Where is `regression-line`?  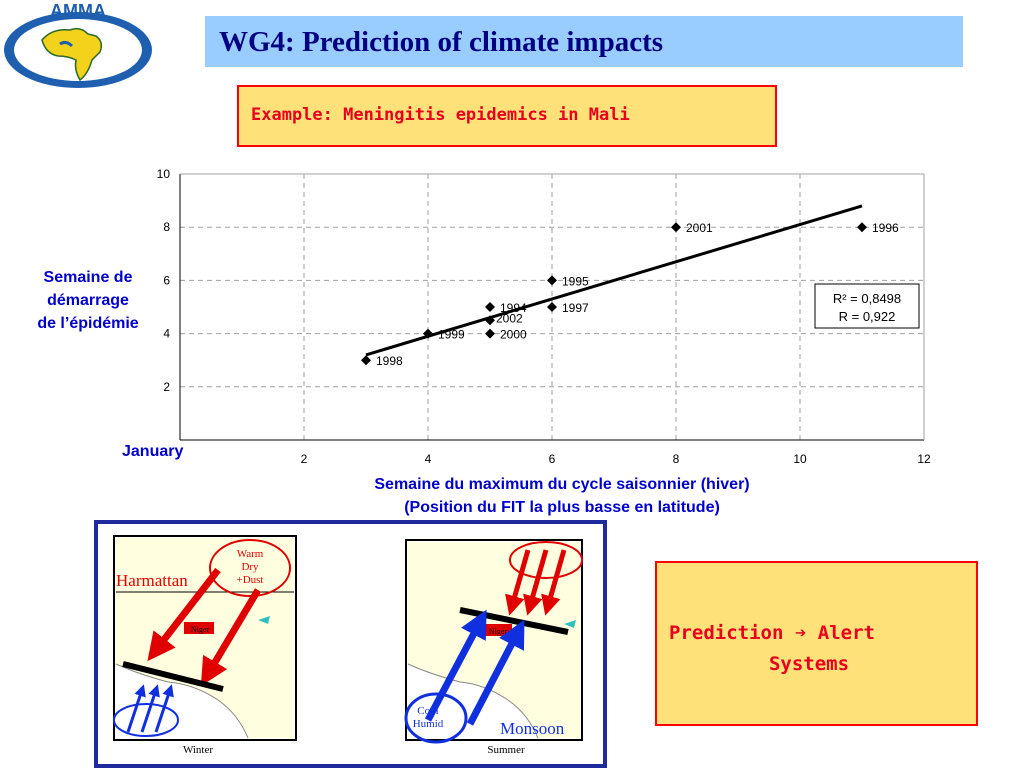
regression-line is located at coordinates (614, 280).